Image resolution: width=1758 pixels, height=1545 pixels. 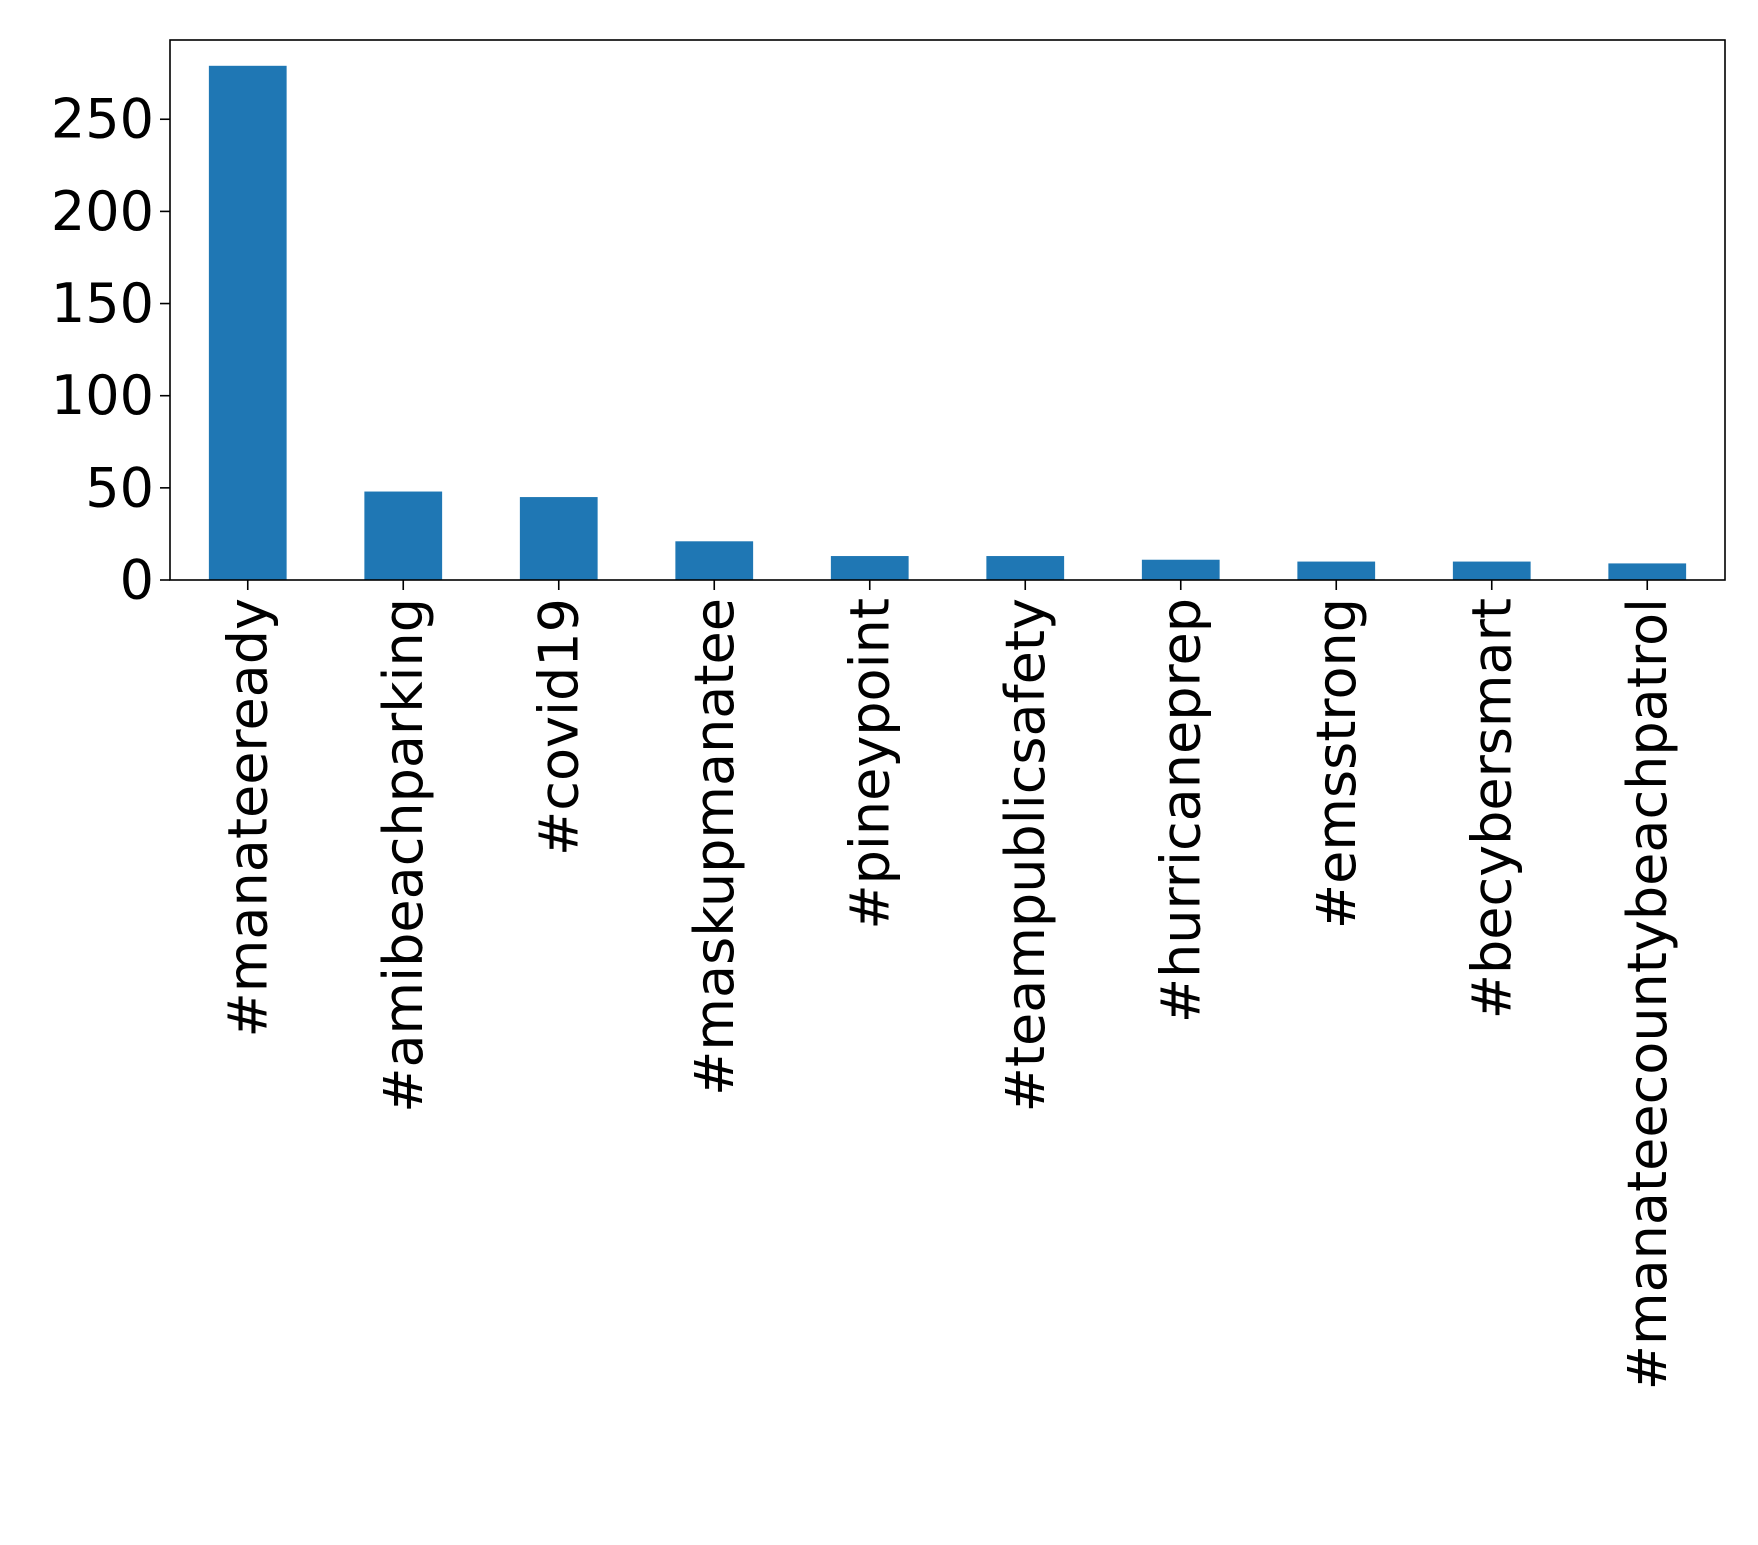 I want to click on bar-manateecountybeachpatrol, so click(x=1647, y=571).